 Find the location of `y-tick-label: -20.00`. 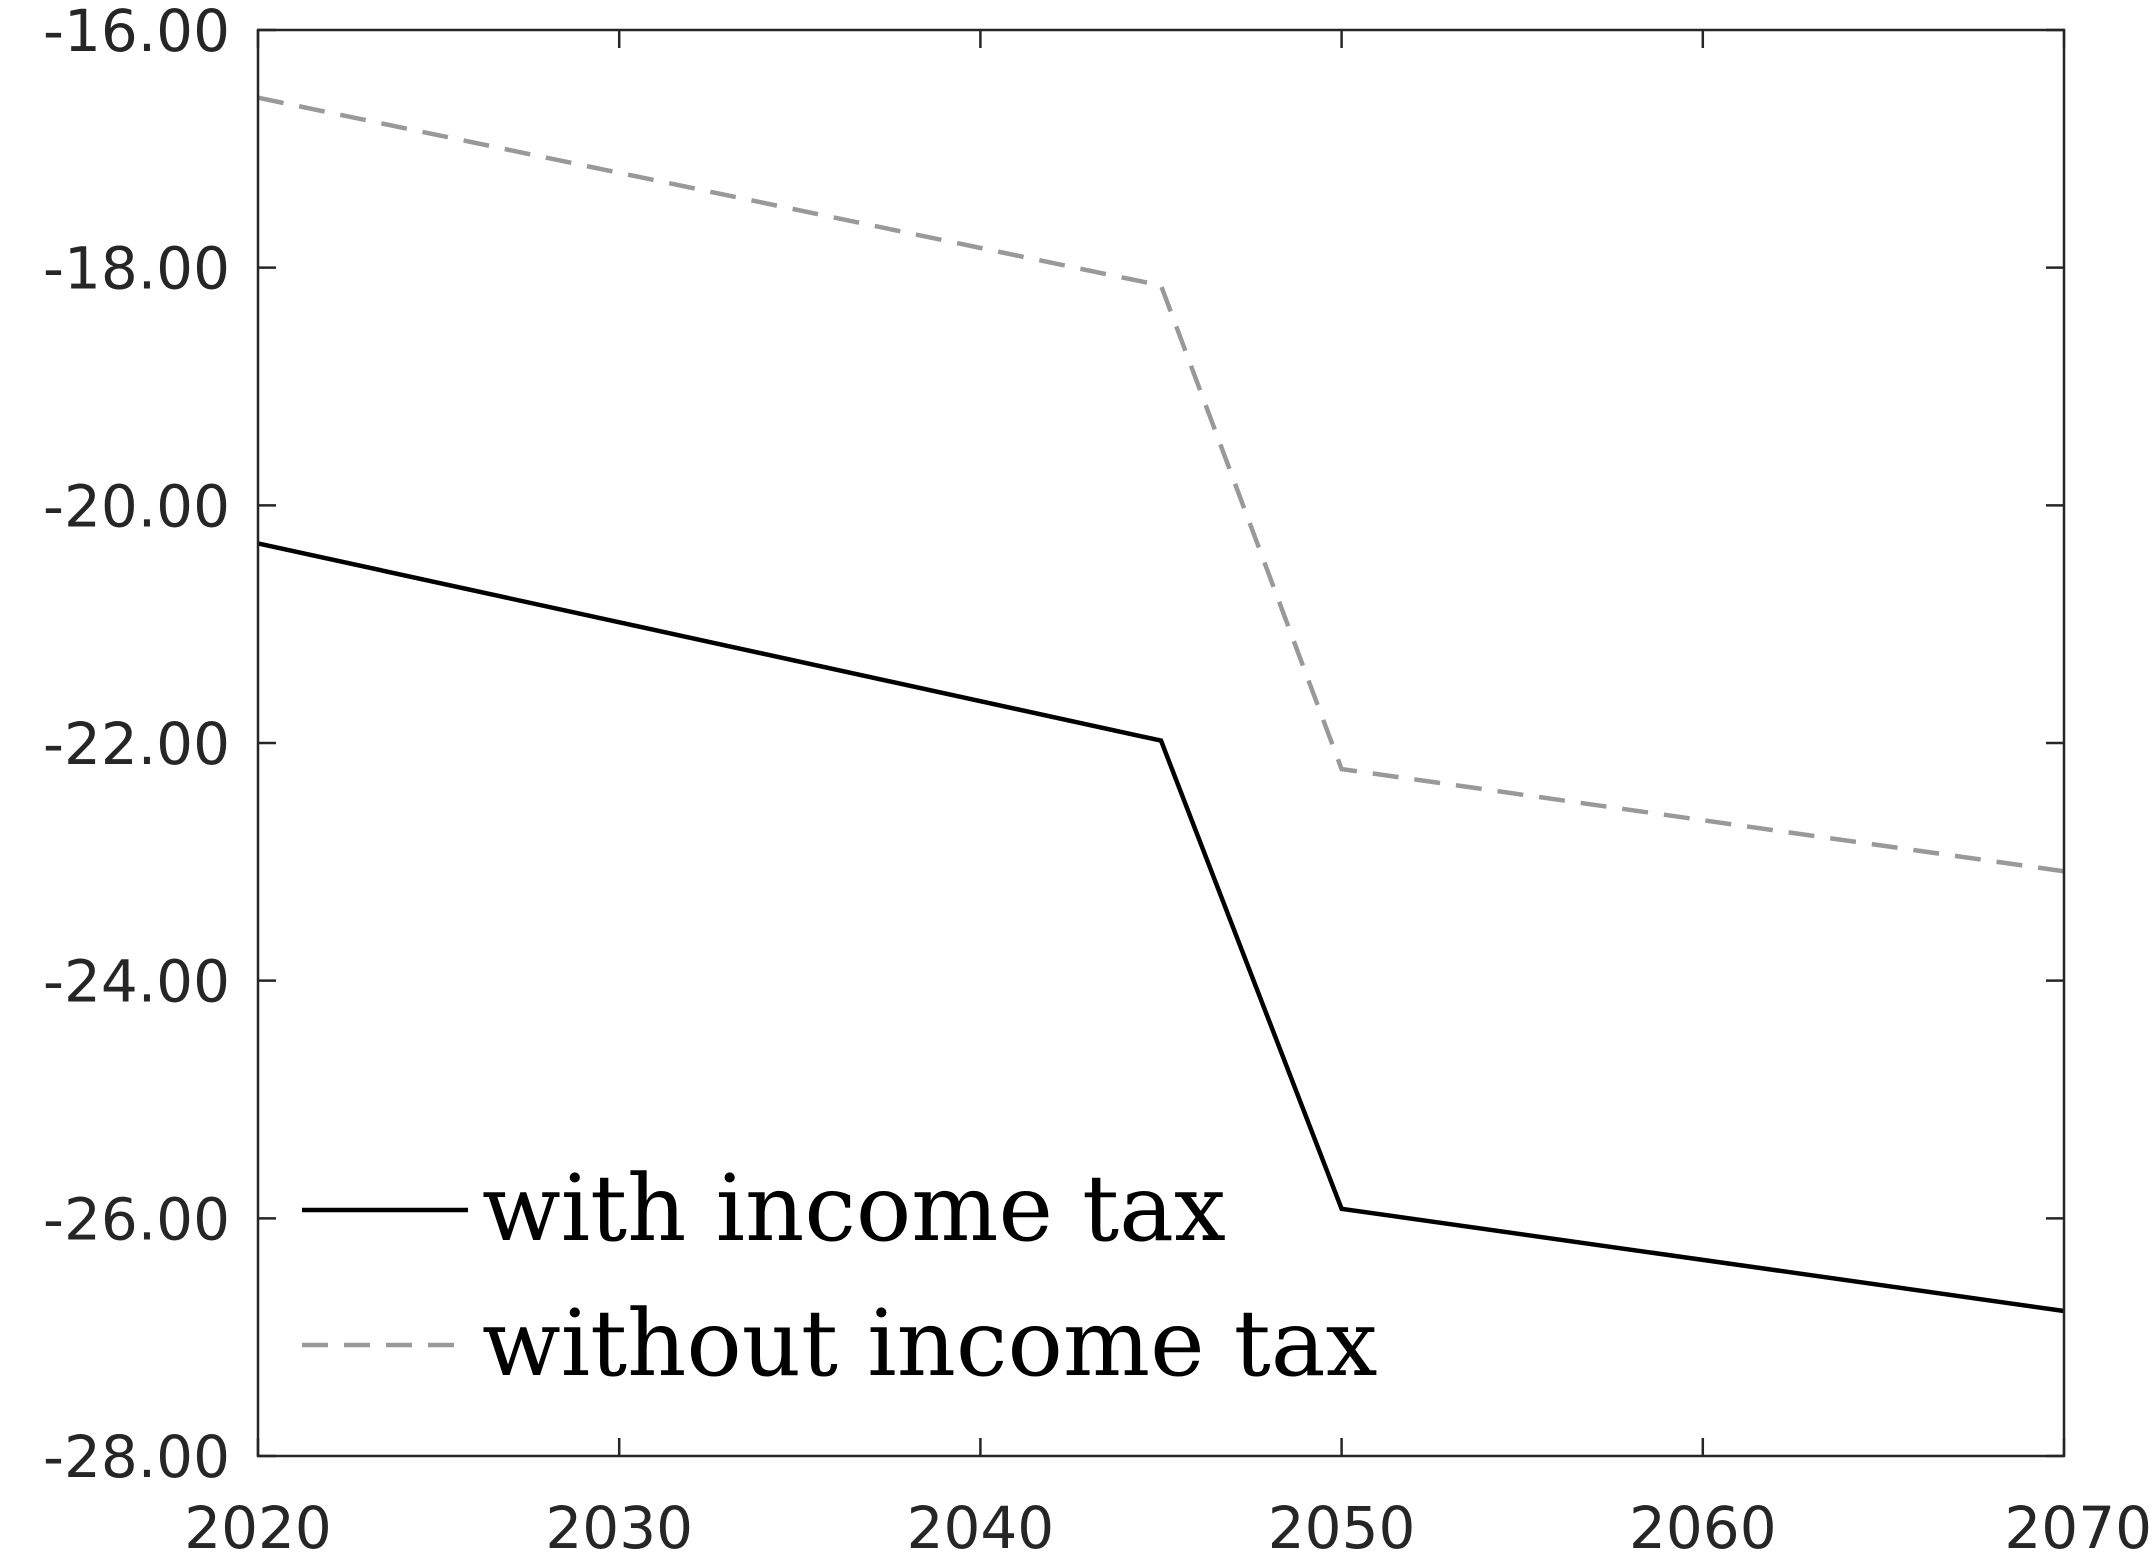

y-tick-label: -20.00 is located at coordinates (136, 506).